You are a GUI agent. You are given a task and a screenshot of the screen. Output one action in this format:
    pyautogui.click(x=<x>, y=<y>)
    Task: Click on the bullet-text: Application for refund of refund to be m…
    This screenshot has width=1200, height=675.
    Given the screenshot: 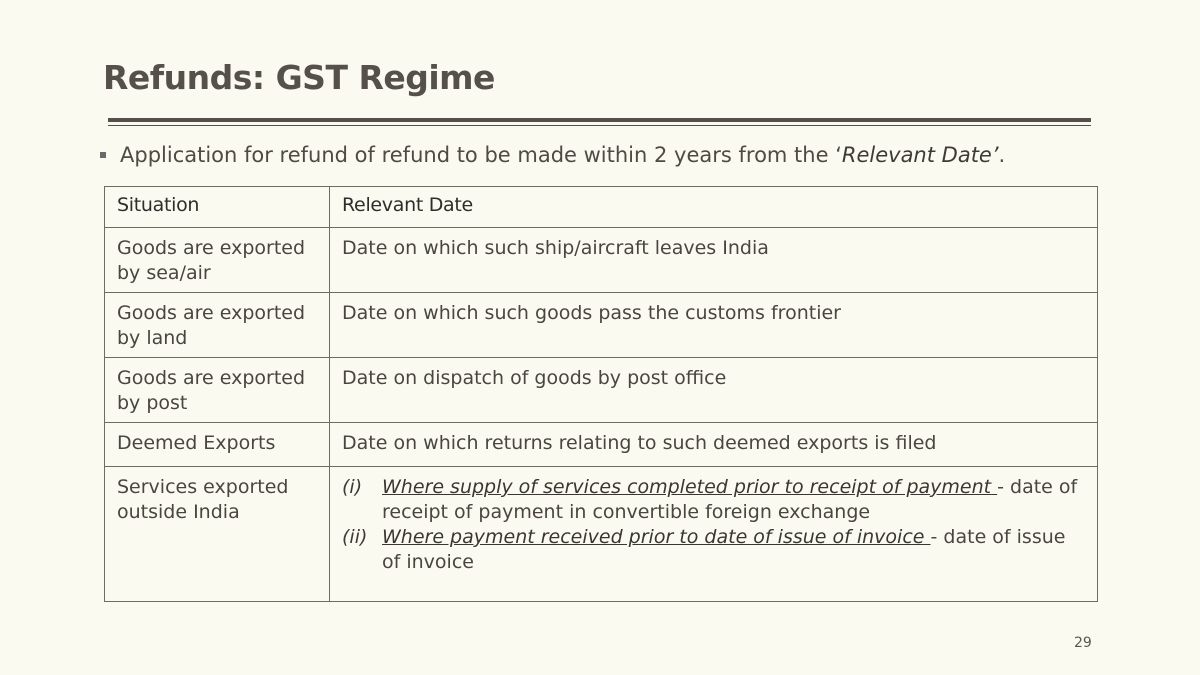 What is the action you would take?
    pyautogui.click(x=481, y=155)
    